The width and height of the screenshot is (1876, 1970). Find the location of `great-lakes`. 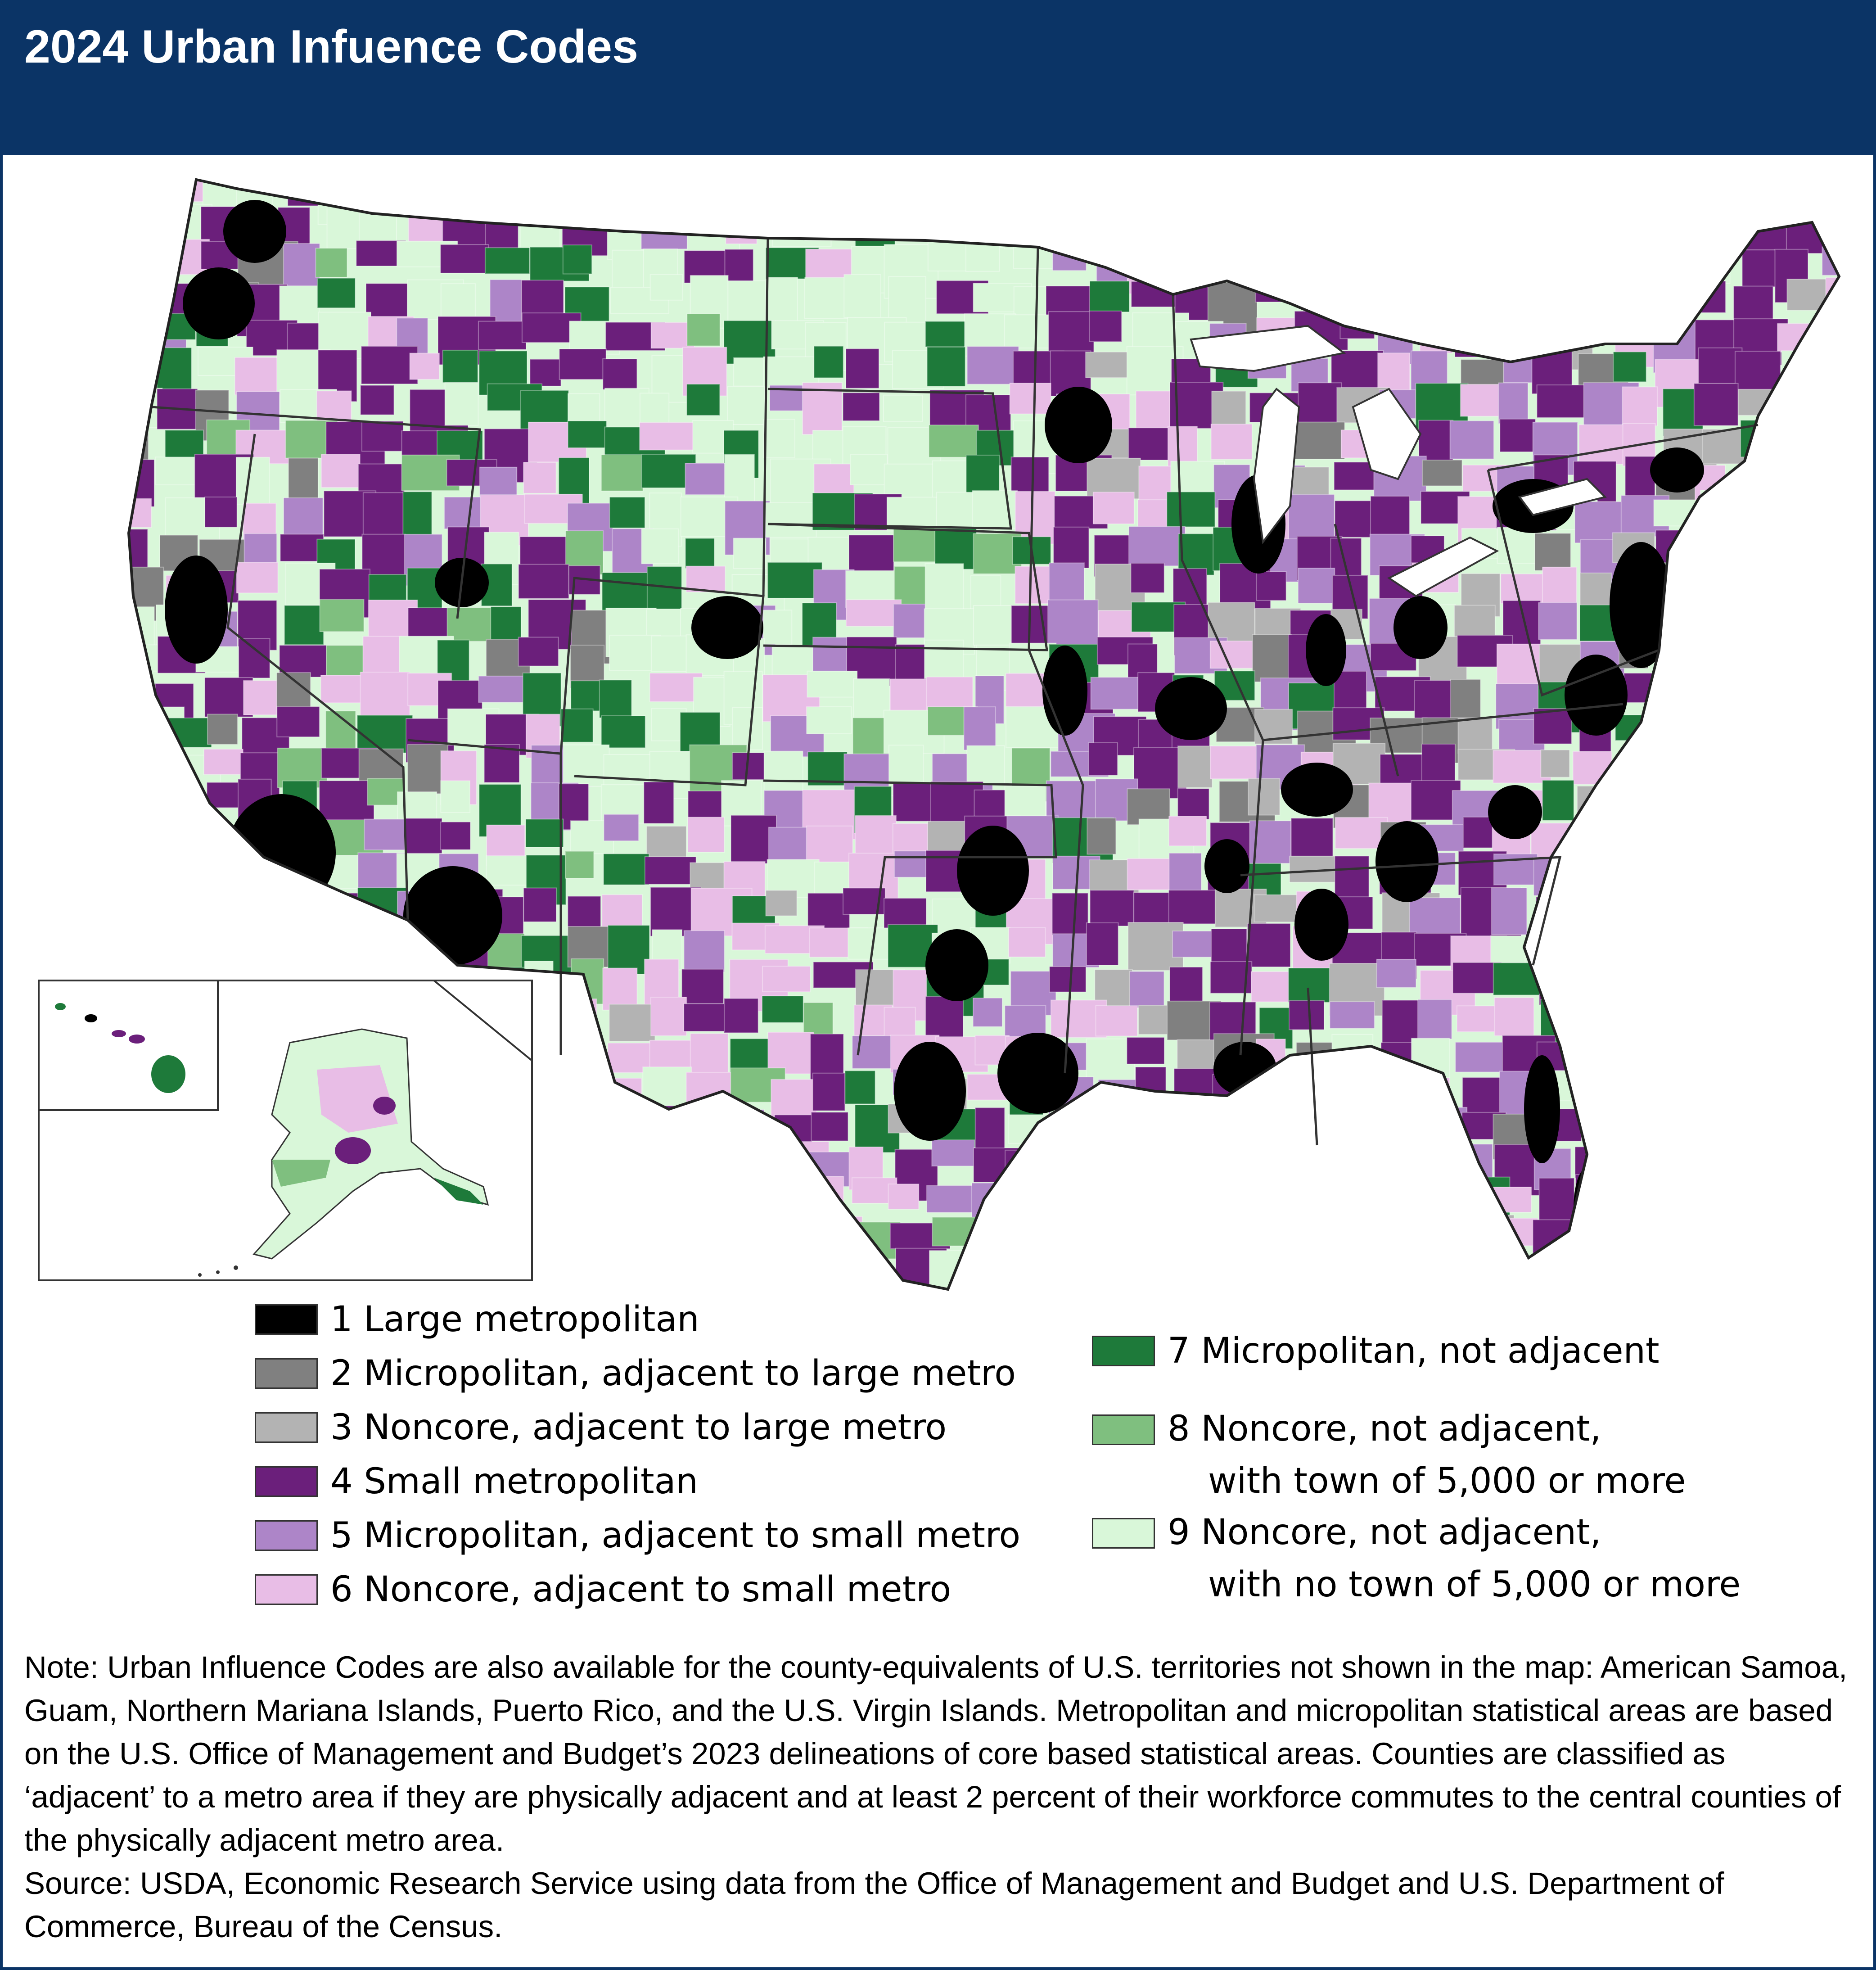

great-lakes is located at coordinates (1398, 461).